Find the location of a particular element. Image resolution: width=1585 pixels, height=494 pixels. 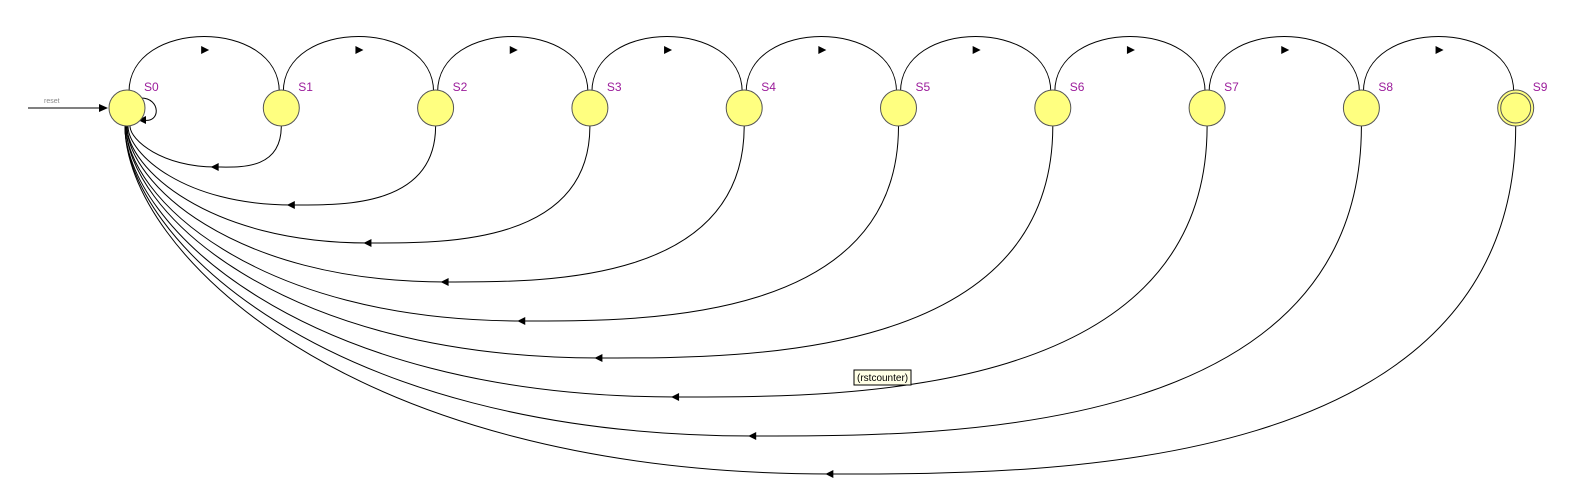

arrowhead-S6-S7 is located at coordinates (1130, 50).